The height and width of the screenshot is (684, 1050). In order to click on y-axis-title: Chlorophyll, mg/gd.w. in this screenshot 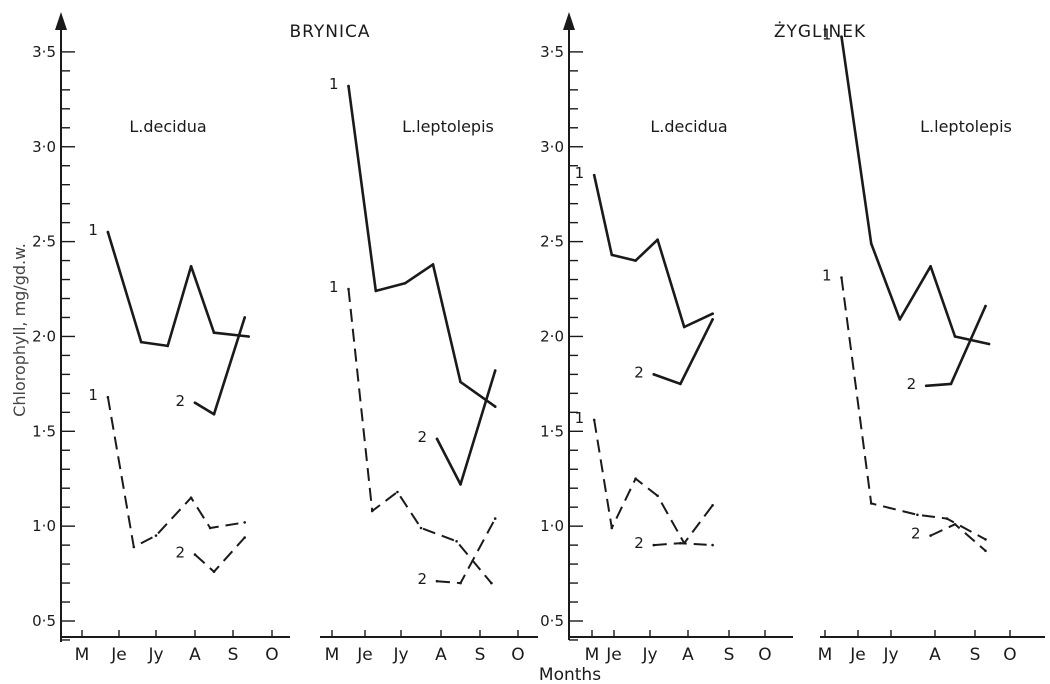, I will do `click(19, 330)`.